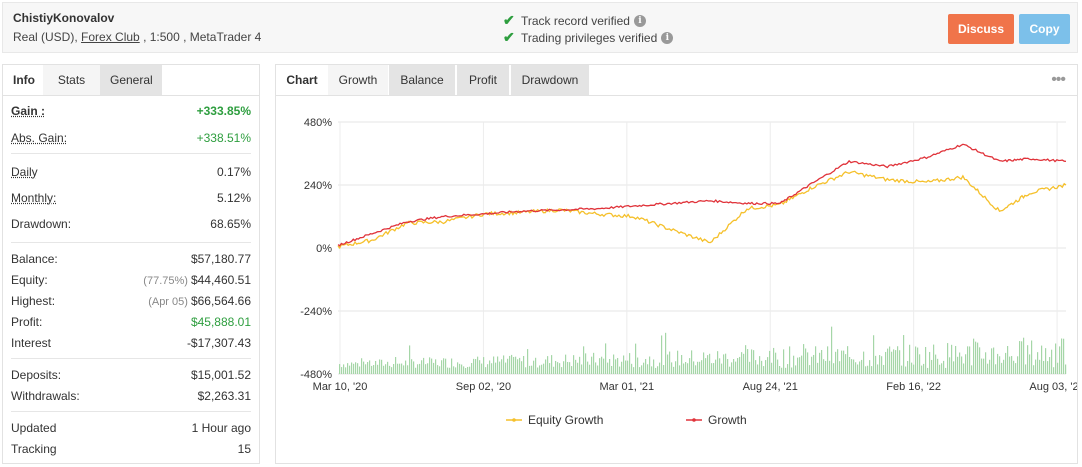  What do you see at coordinates (770, 387) in the screenshot?
I see `x-tick-label: Aug 24, '21` at bounding box center [770, 387].